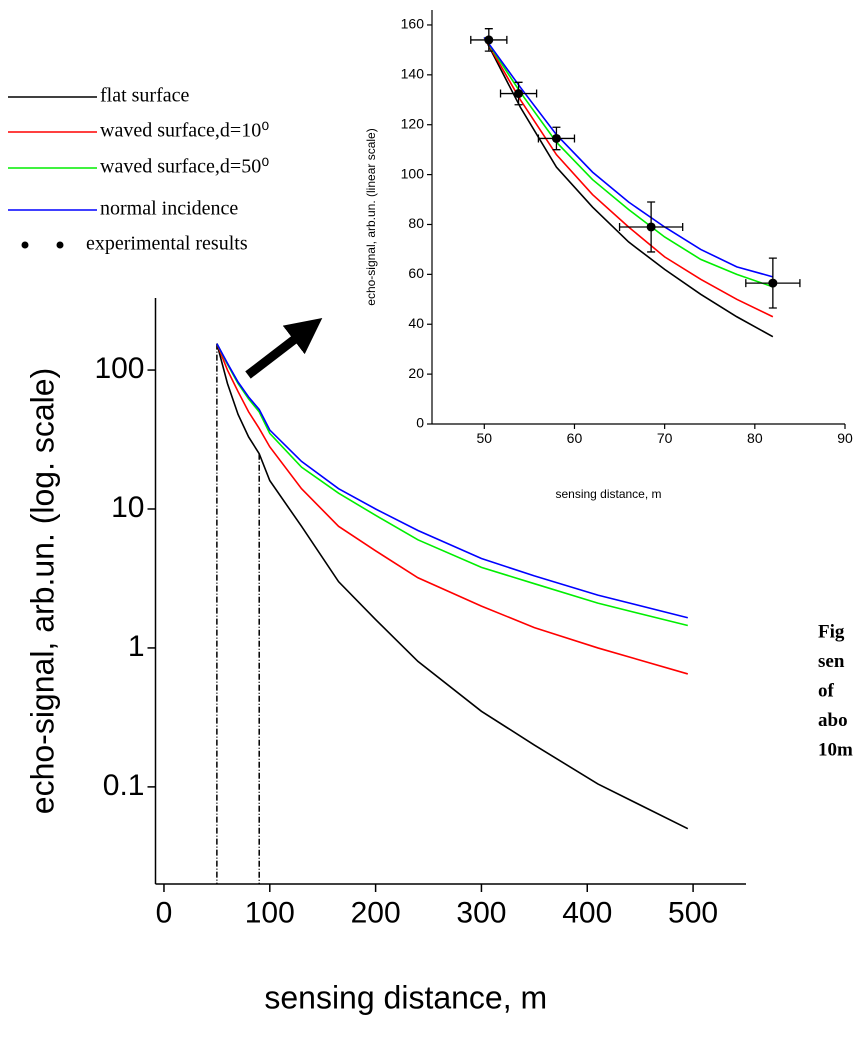  What do you see at coordinates (413, 123) in the screenshot?
I see `y-tick-label: 120` at bounding box center [413, 123].